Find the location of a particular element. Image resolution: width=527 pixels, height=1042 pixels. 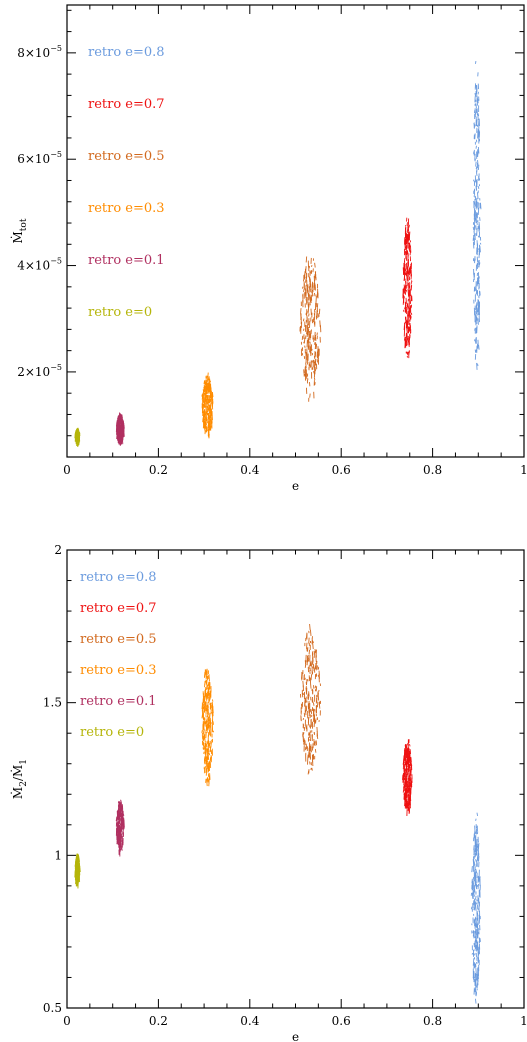

legend-entry: retro e=0 is located at coordinates (112, 732).